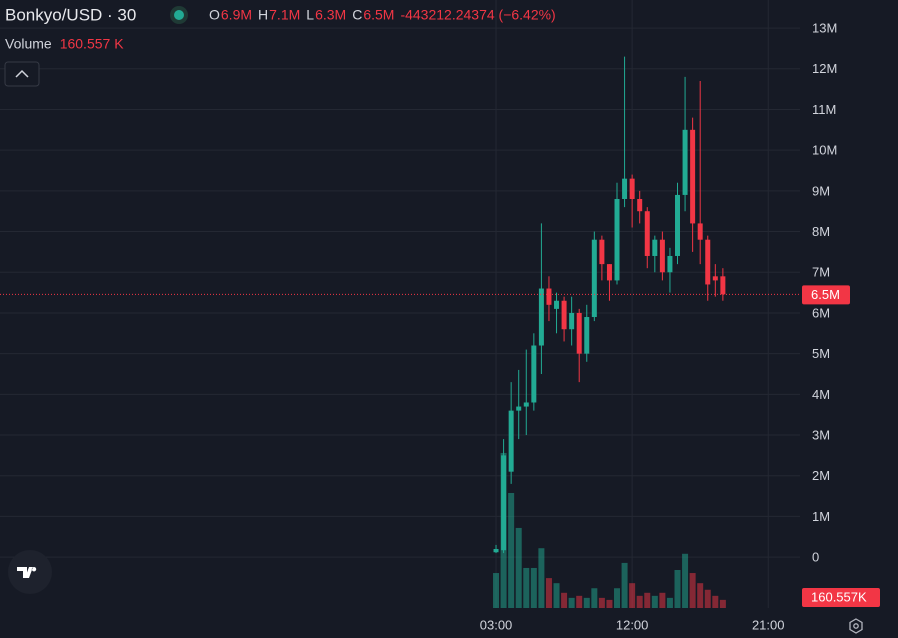 The height and width of the screenshot is (638, 898). What do you see at coordinates (28, 44) in the screenshot?
I see `volume-label: Volume` at bounding box center [28, 44].